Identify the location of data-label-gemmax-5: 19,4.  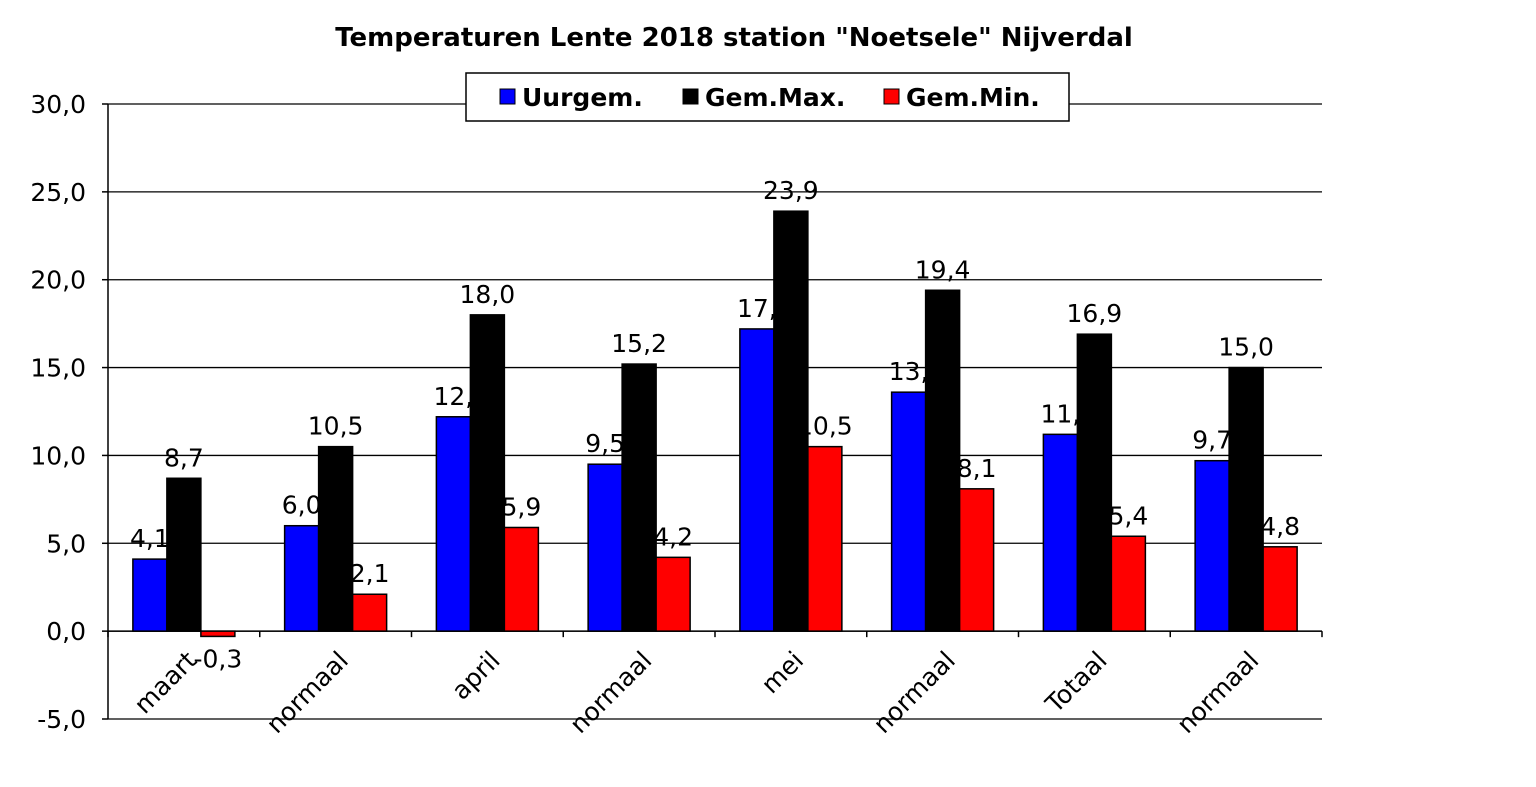
(943, 269).